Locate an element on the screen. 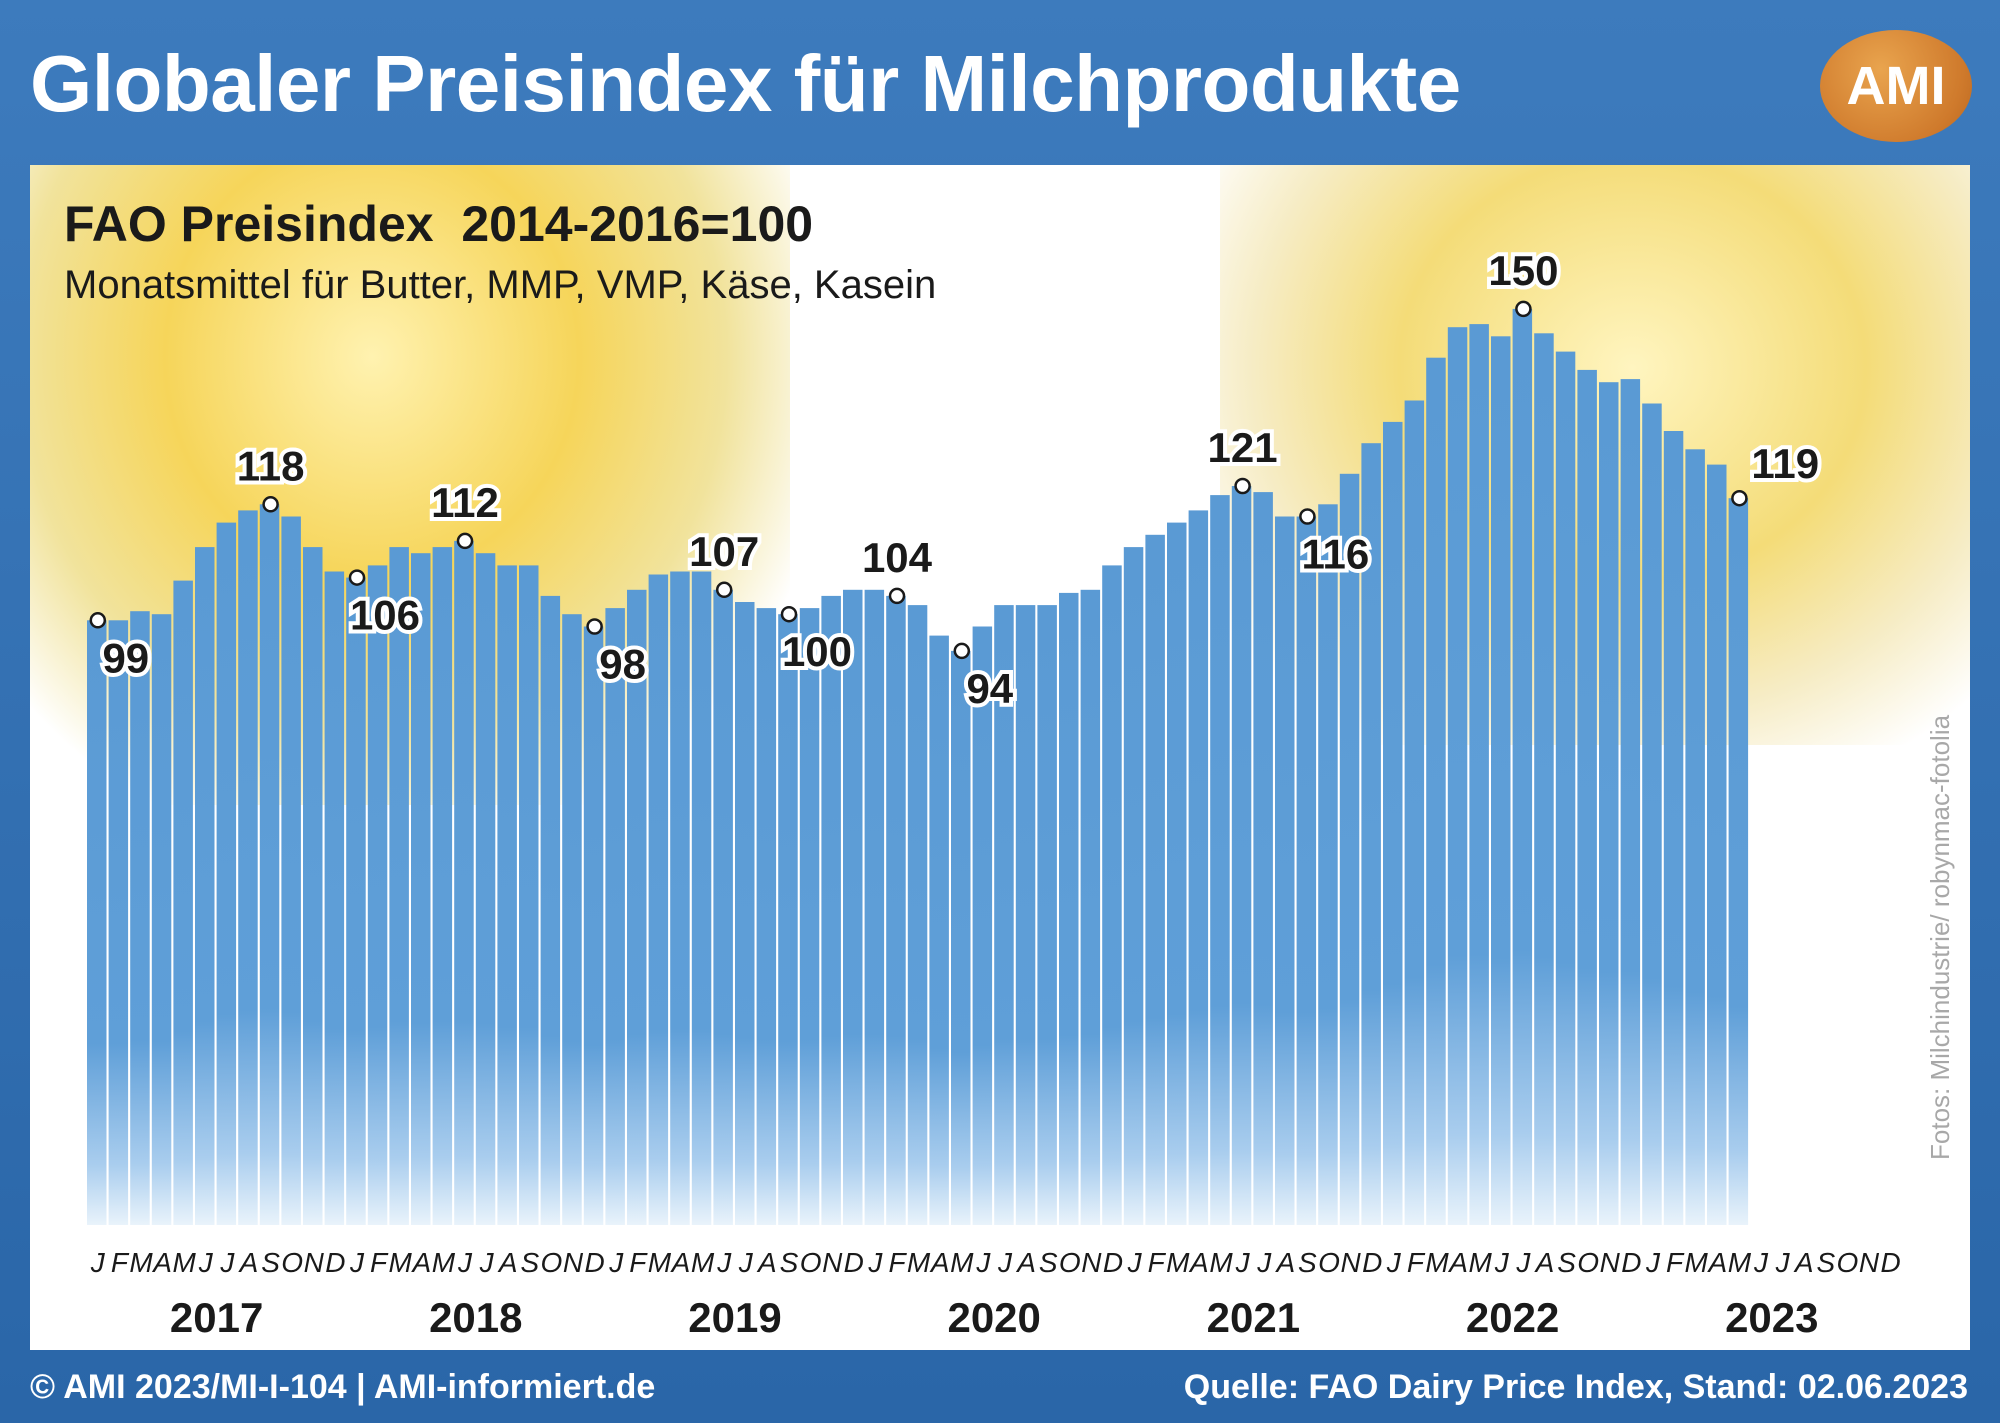  footer-copyright: © AMI 2023/MI-I-104 | AMI-informiert.de is located at coordinates (343, 1387).